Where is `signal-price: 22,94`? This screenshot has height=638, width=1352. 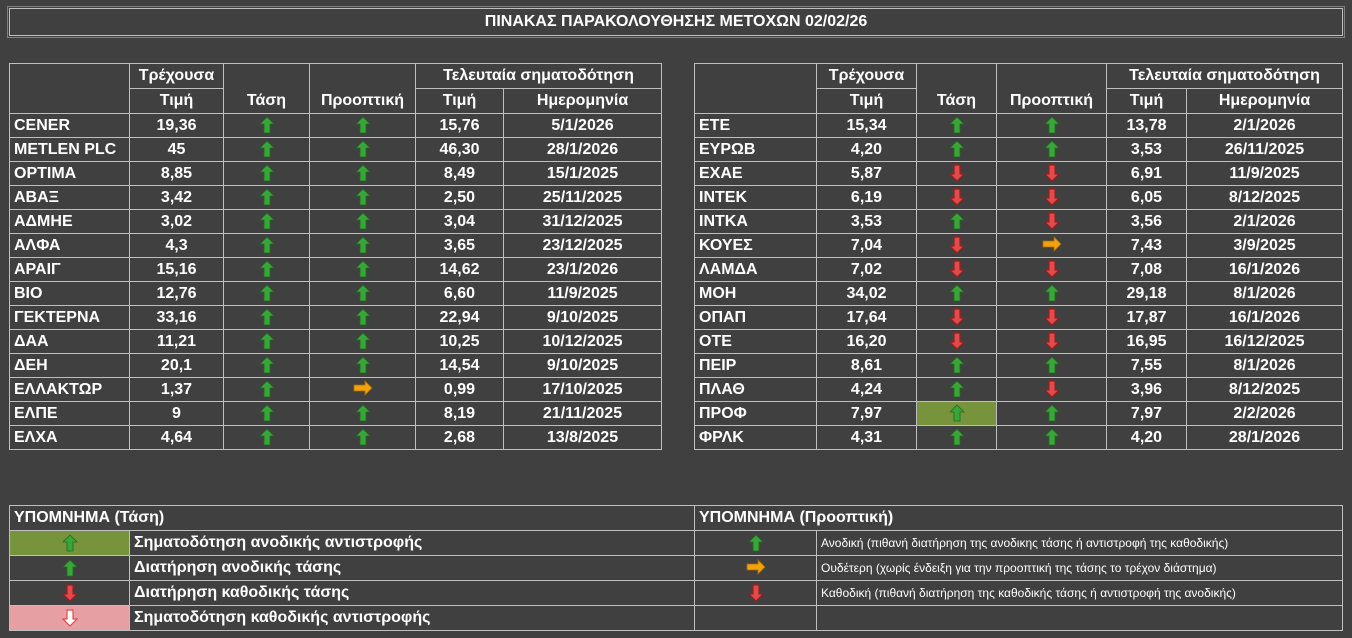 signal-price: 22,94 is located at coordinates (459, 317).